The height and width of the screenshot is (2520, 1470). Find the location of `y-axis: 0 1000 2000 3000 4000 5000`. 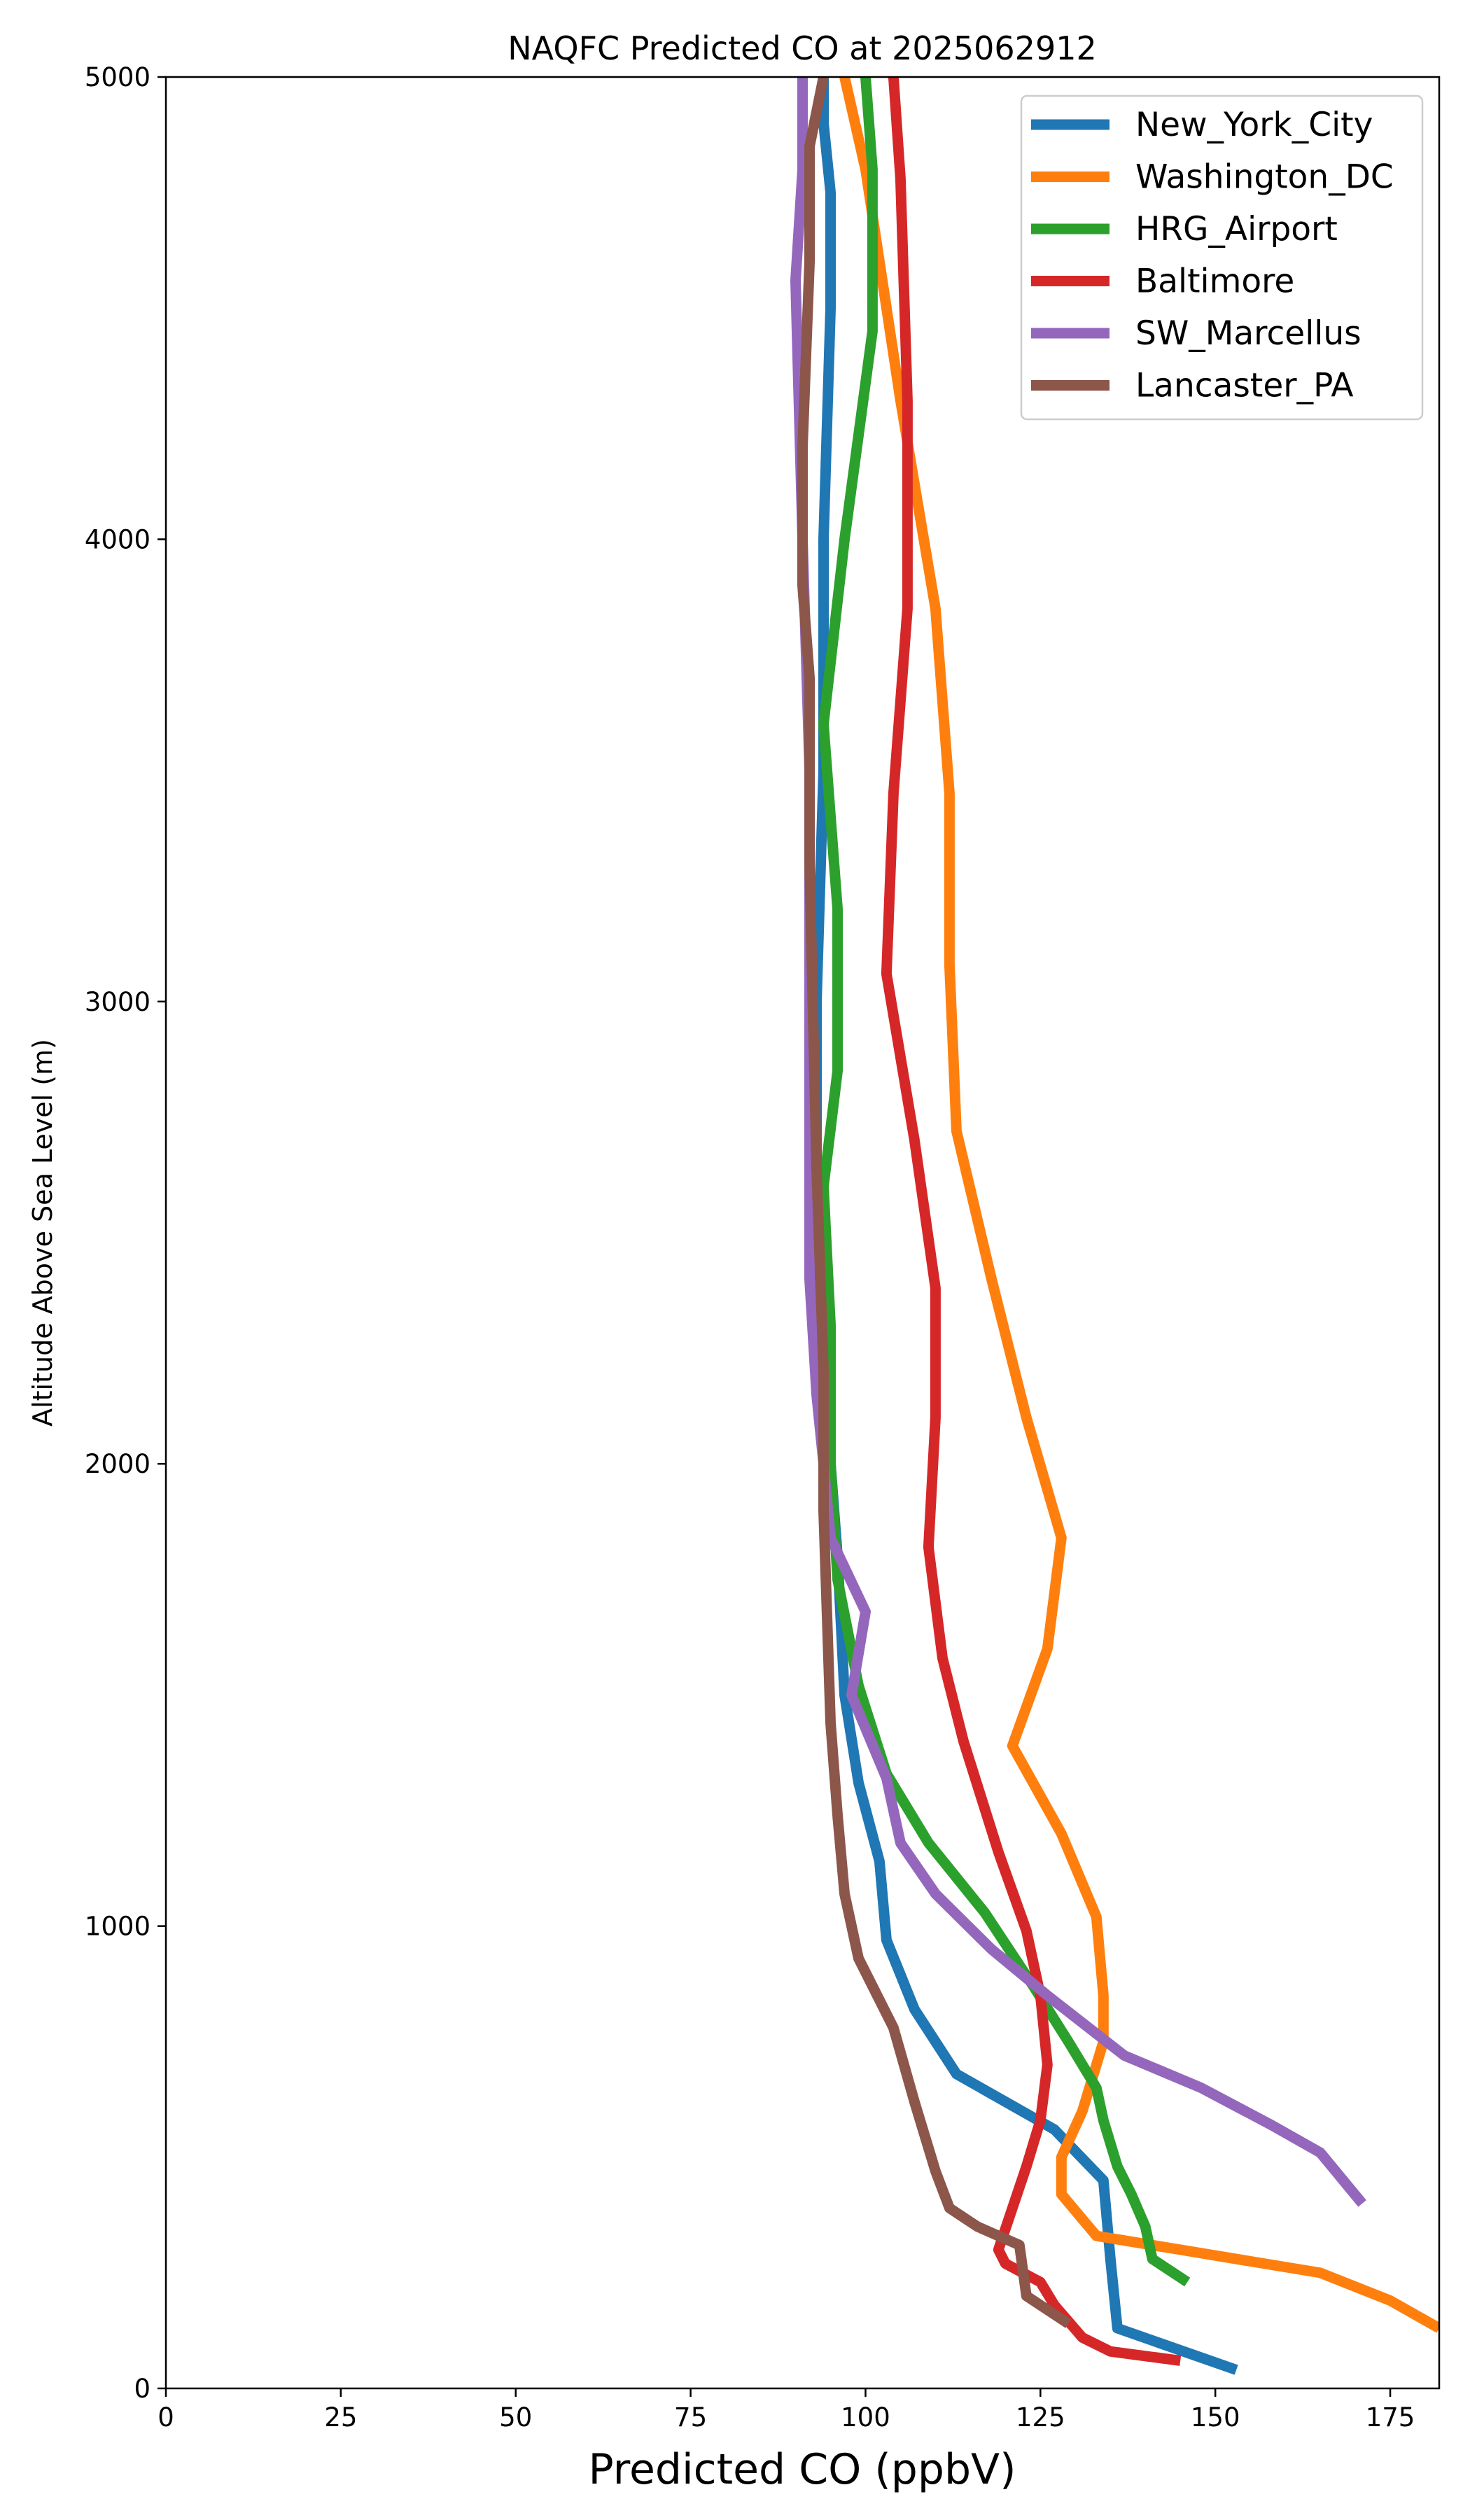

y-axis: 0 1000 2000 3000 4000 5000 is located at coordinates (125, 1233).